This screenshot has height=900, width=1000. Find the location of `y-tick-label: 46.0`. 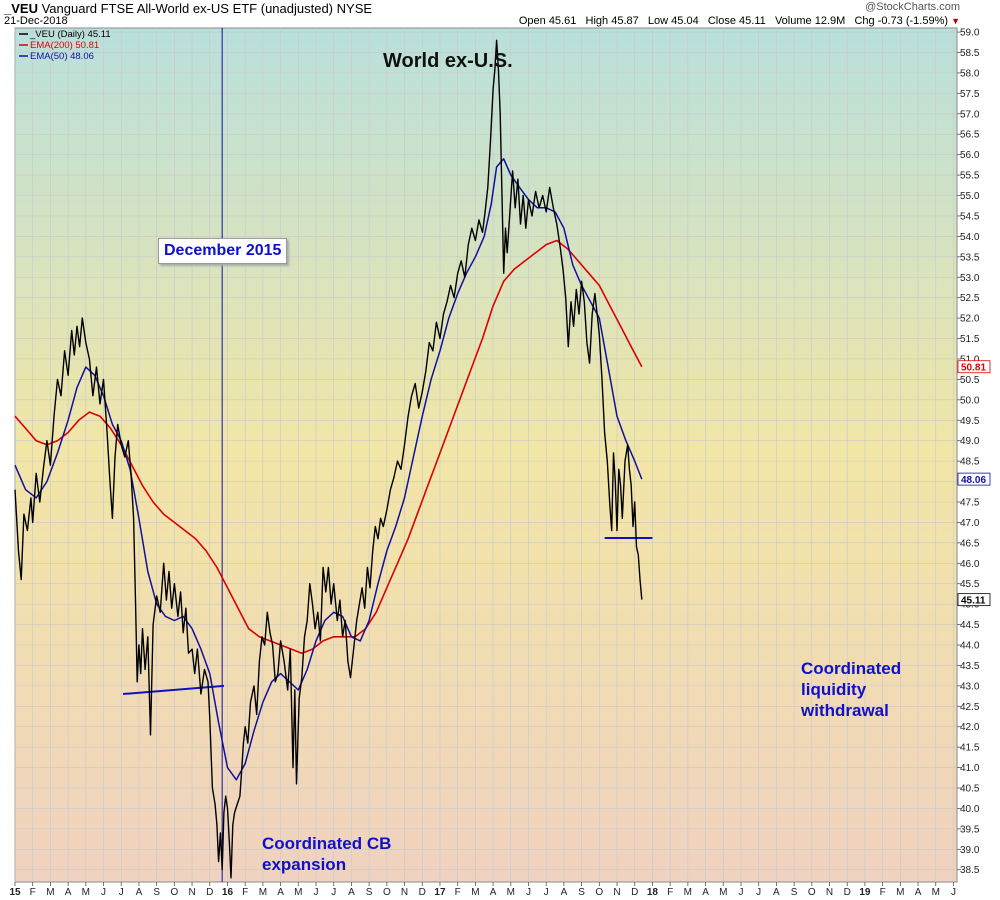

y-tick-label: 46.0 is located at coordinates (970, 564).